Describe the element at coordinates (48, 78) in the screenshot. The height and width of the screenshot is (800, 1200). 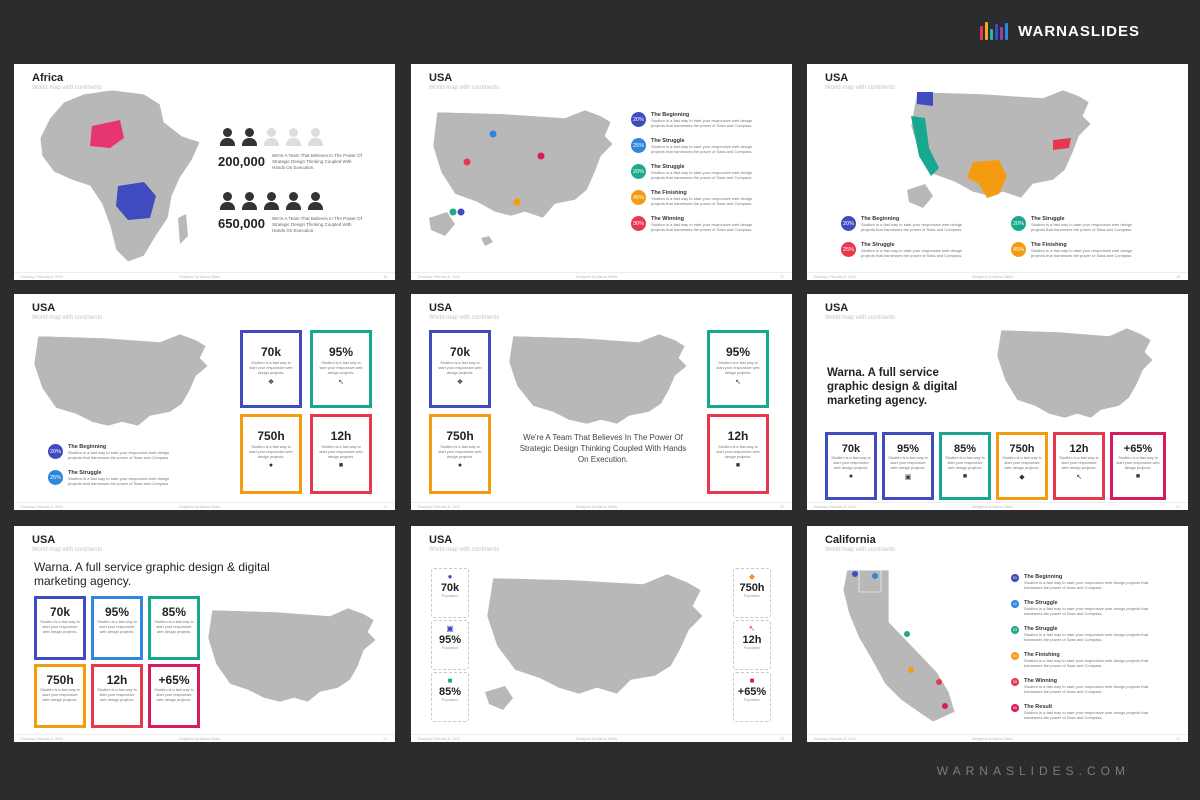
I see `slide-title: Africa` at that location.